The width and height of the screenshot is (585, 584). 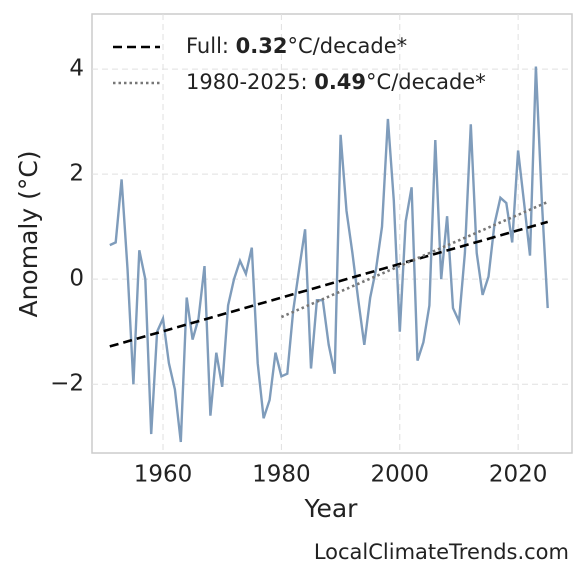 I want to click on y-tick-label: −2, so click(x=67, y=384).